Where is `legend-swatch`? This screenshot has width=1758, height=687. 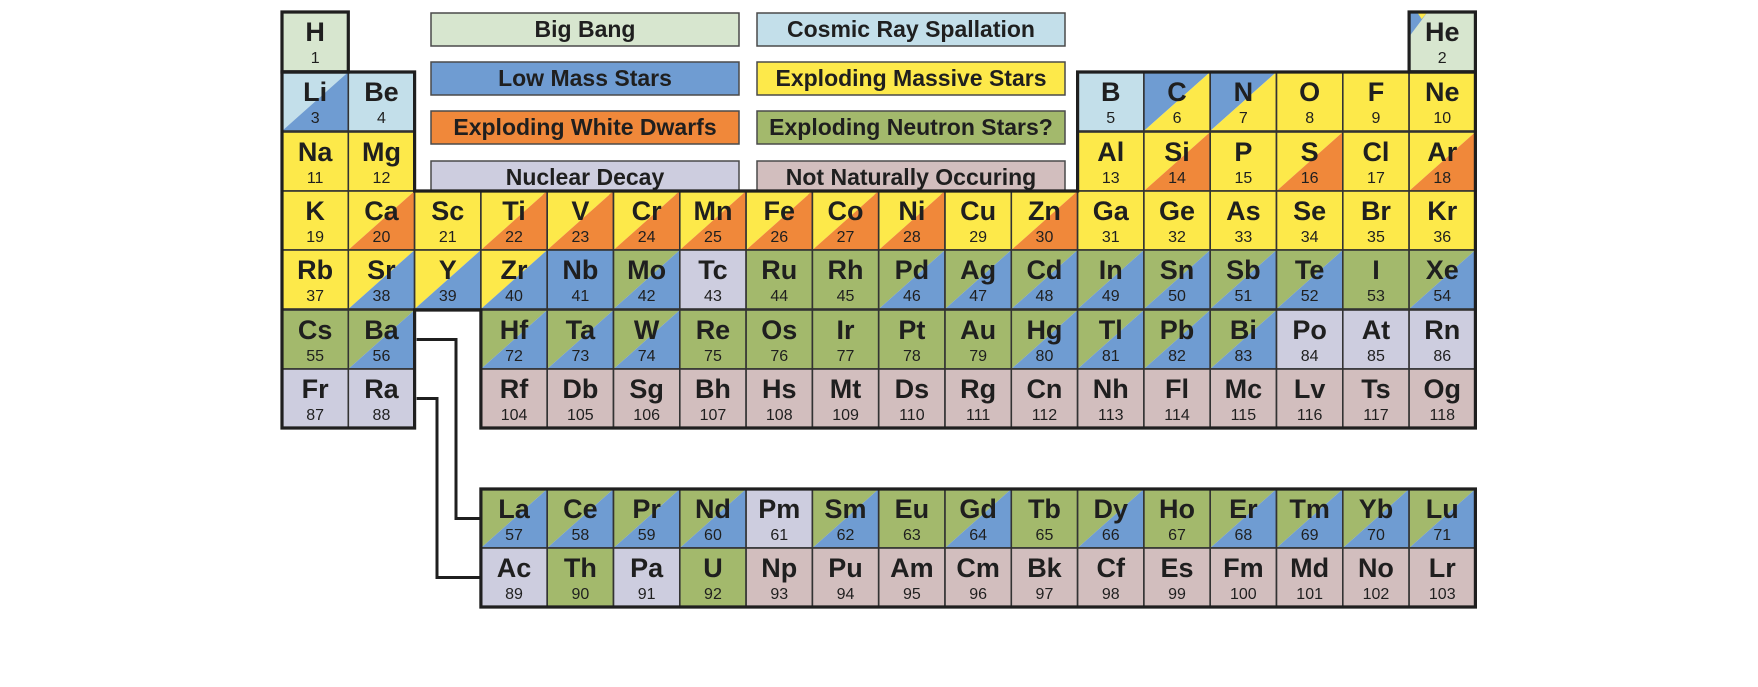 legend-swatch is located at coordinates (911, 78).